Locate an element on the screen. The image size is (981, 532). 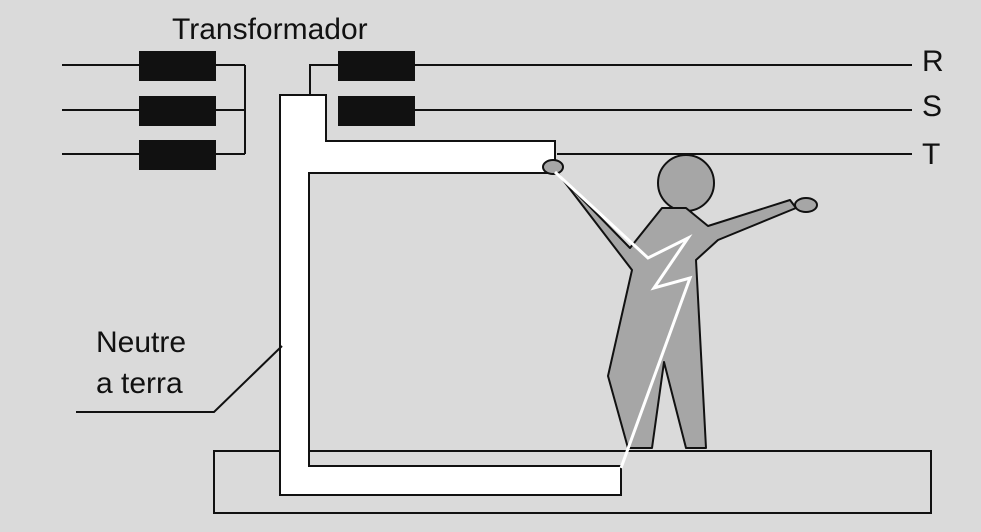
secondary-coil-s is located at coordinates (376, 111).